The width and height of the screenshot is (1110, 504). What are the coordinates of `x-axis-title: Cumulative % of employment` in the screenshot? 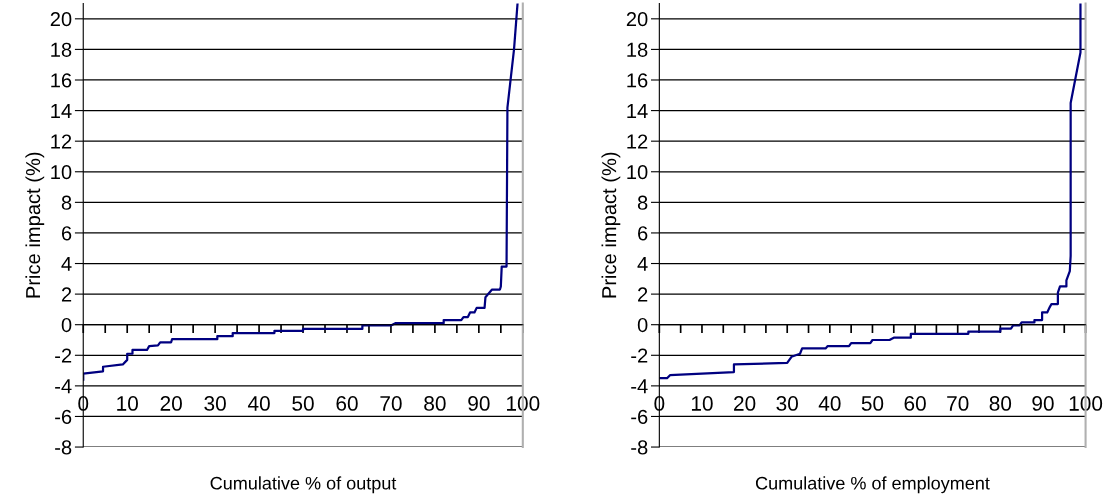 It's located at (872, 485).